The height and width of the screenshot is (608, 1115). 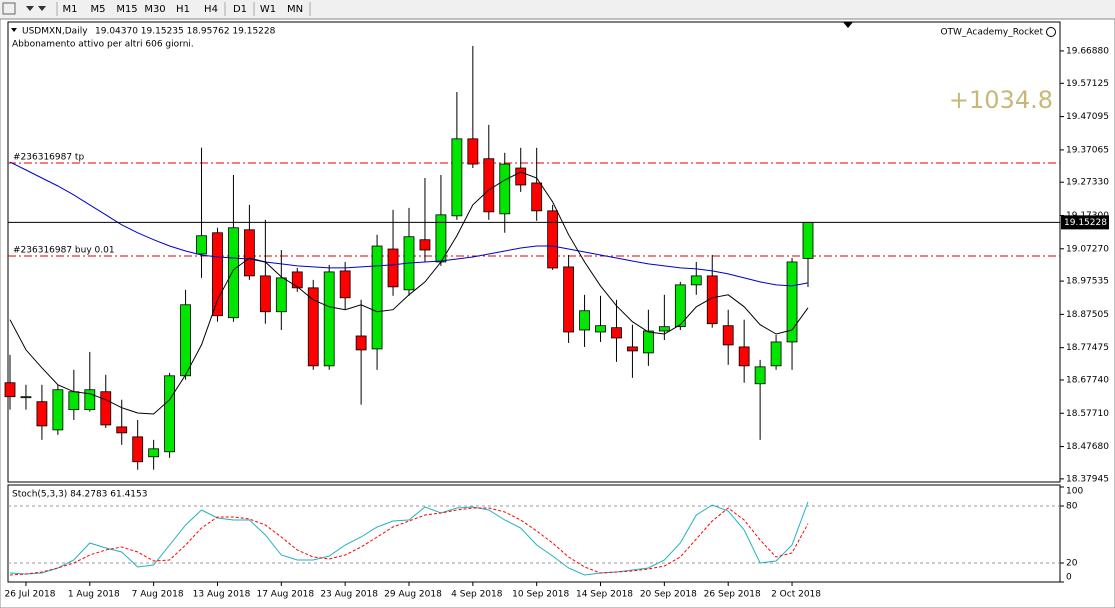 I want to click on y-tick-label: 19.57125, so click(x=1087, y=84).